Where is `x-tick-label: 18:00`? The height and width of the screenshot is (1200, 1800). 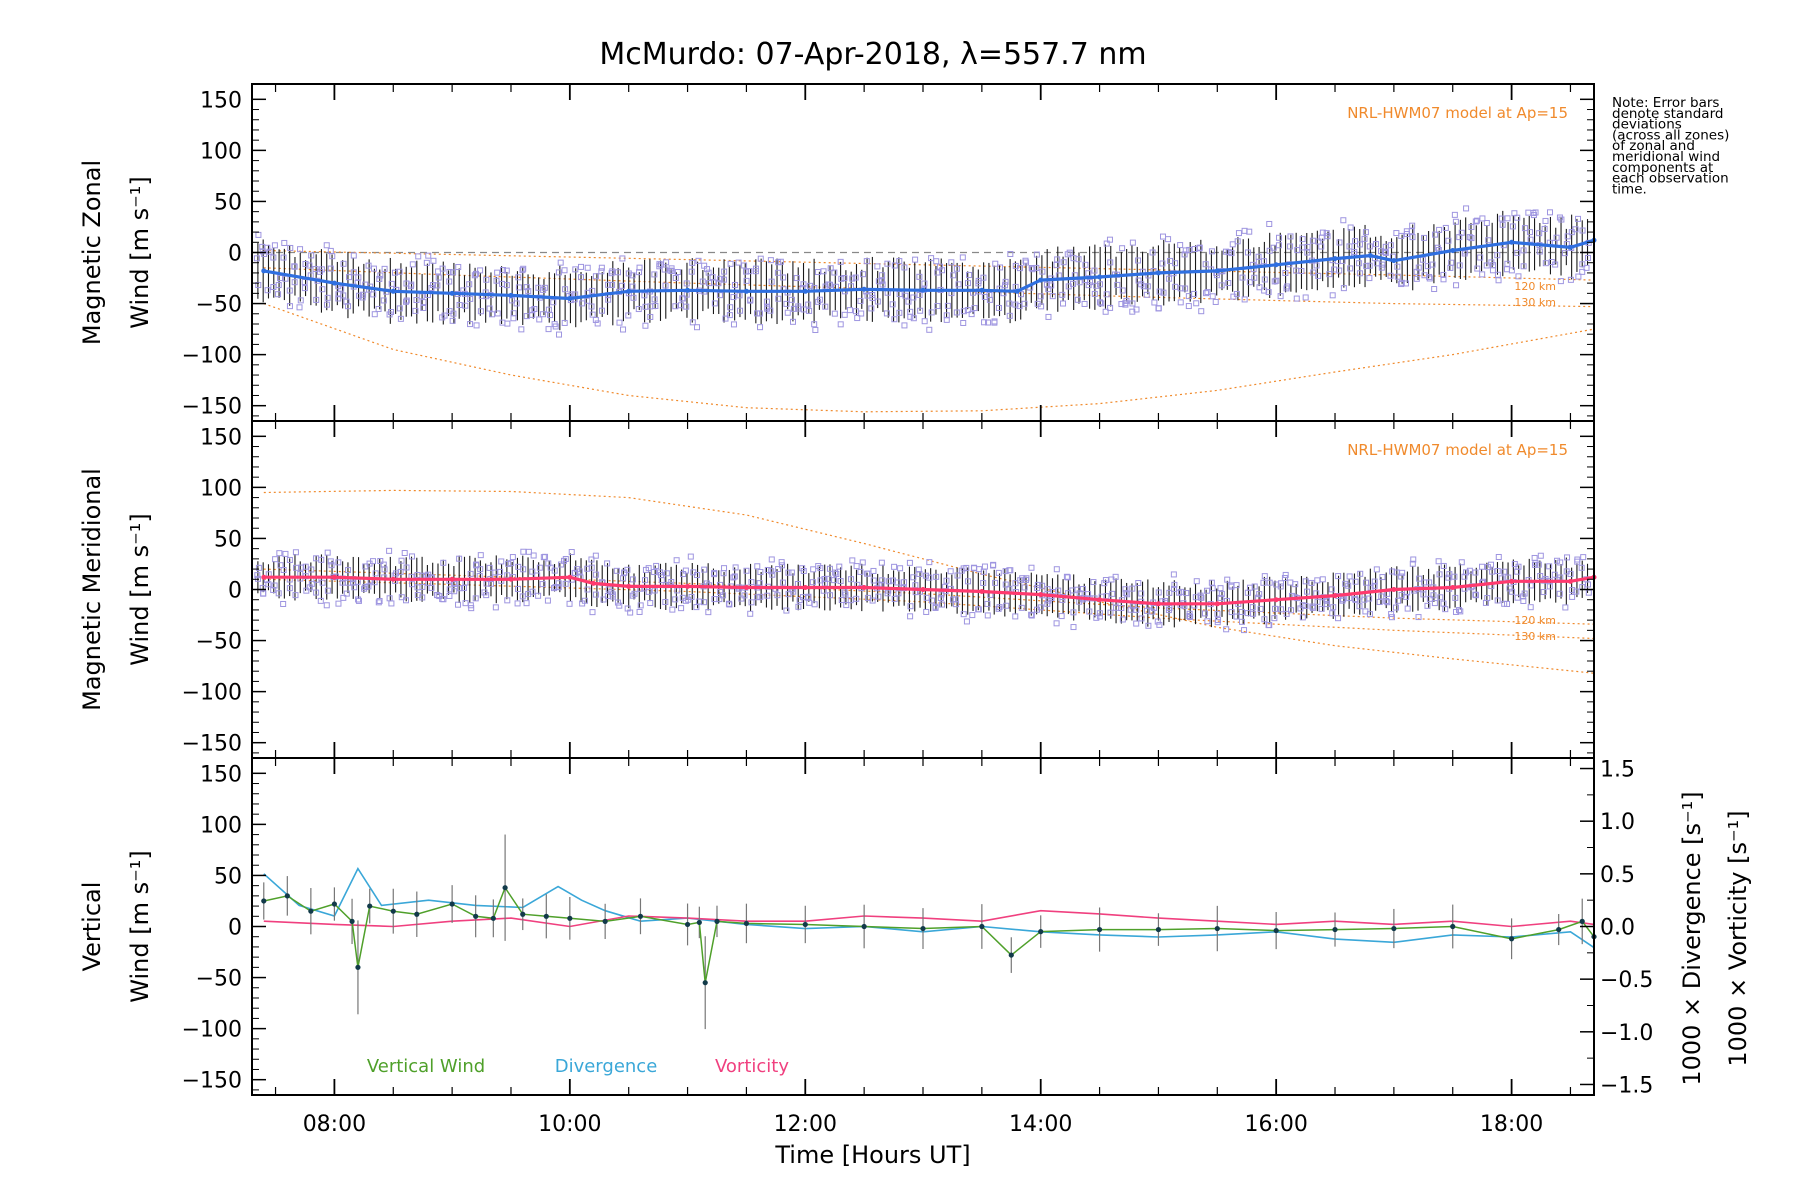
x-tick-label: 18:00 is located at coordinates (1511, 1124).